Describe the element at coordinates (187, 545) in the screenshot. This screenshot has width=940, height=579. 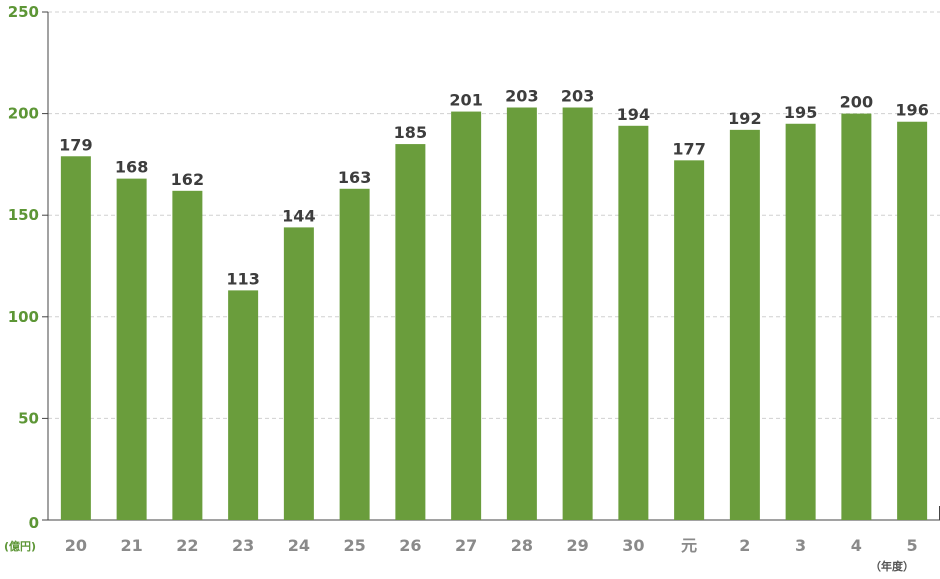
I see `x-tick-label: 22` at that location.